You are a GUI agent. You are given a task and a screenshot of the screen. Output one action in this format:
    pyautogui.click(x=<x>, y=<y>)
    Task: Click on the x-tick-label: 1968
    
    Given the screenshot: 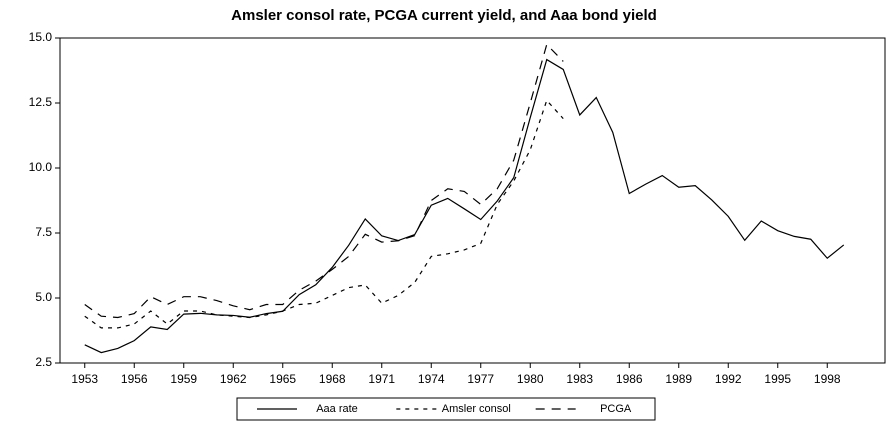 What is the action you would take?
    pyautogui.click(x=332, y=379)
    